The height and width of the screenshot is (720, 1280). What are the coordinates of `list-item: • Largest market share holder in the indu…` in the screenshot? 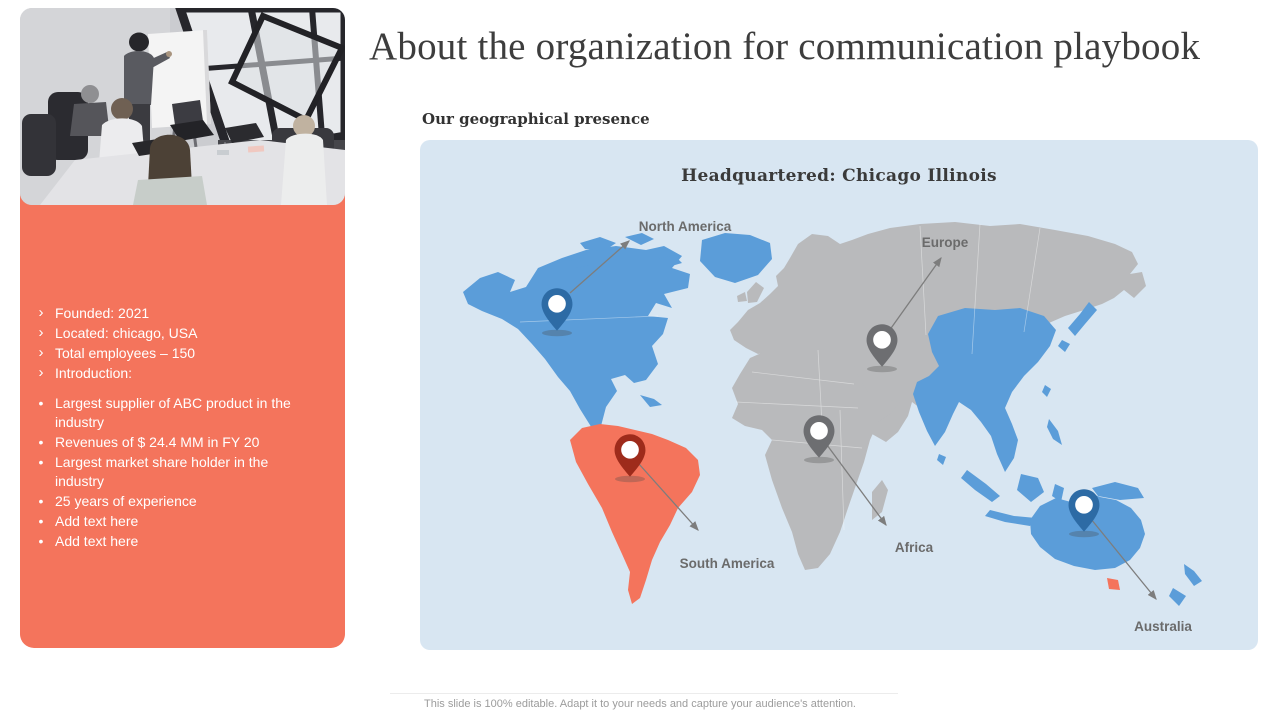 It's located at (175, 472).